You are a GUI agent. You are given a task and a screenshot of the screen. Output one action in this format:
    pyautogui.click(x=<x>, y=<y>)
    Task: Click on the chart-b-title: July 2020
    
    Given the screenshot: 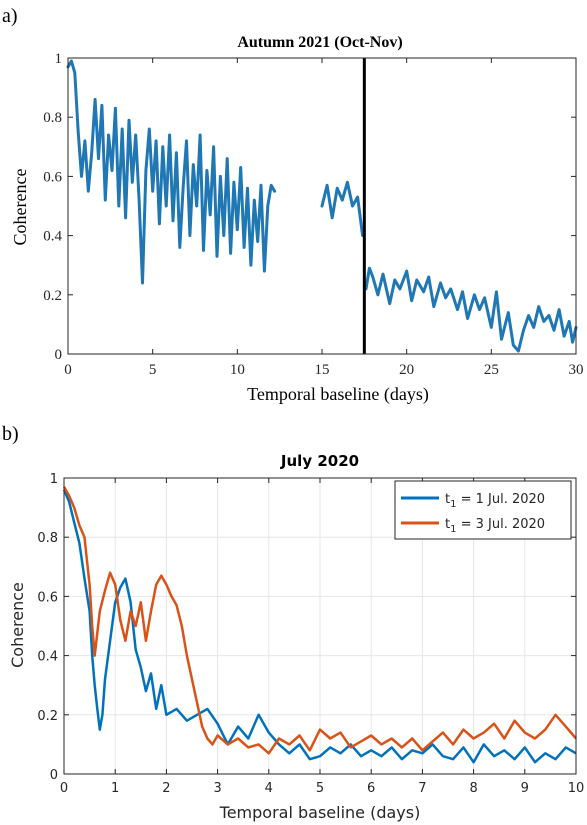 What is the action you would take?
    pyautogui.click(x=319, y=461)
    